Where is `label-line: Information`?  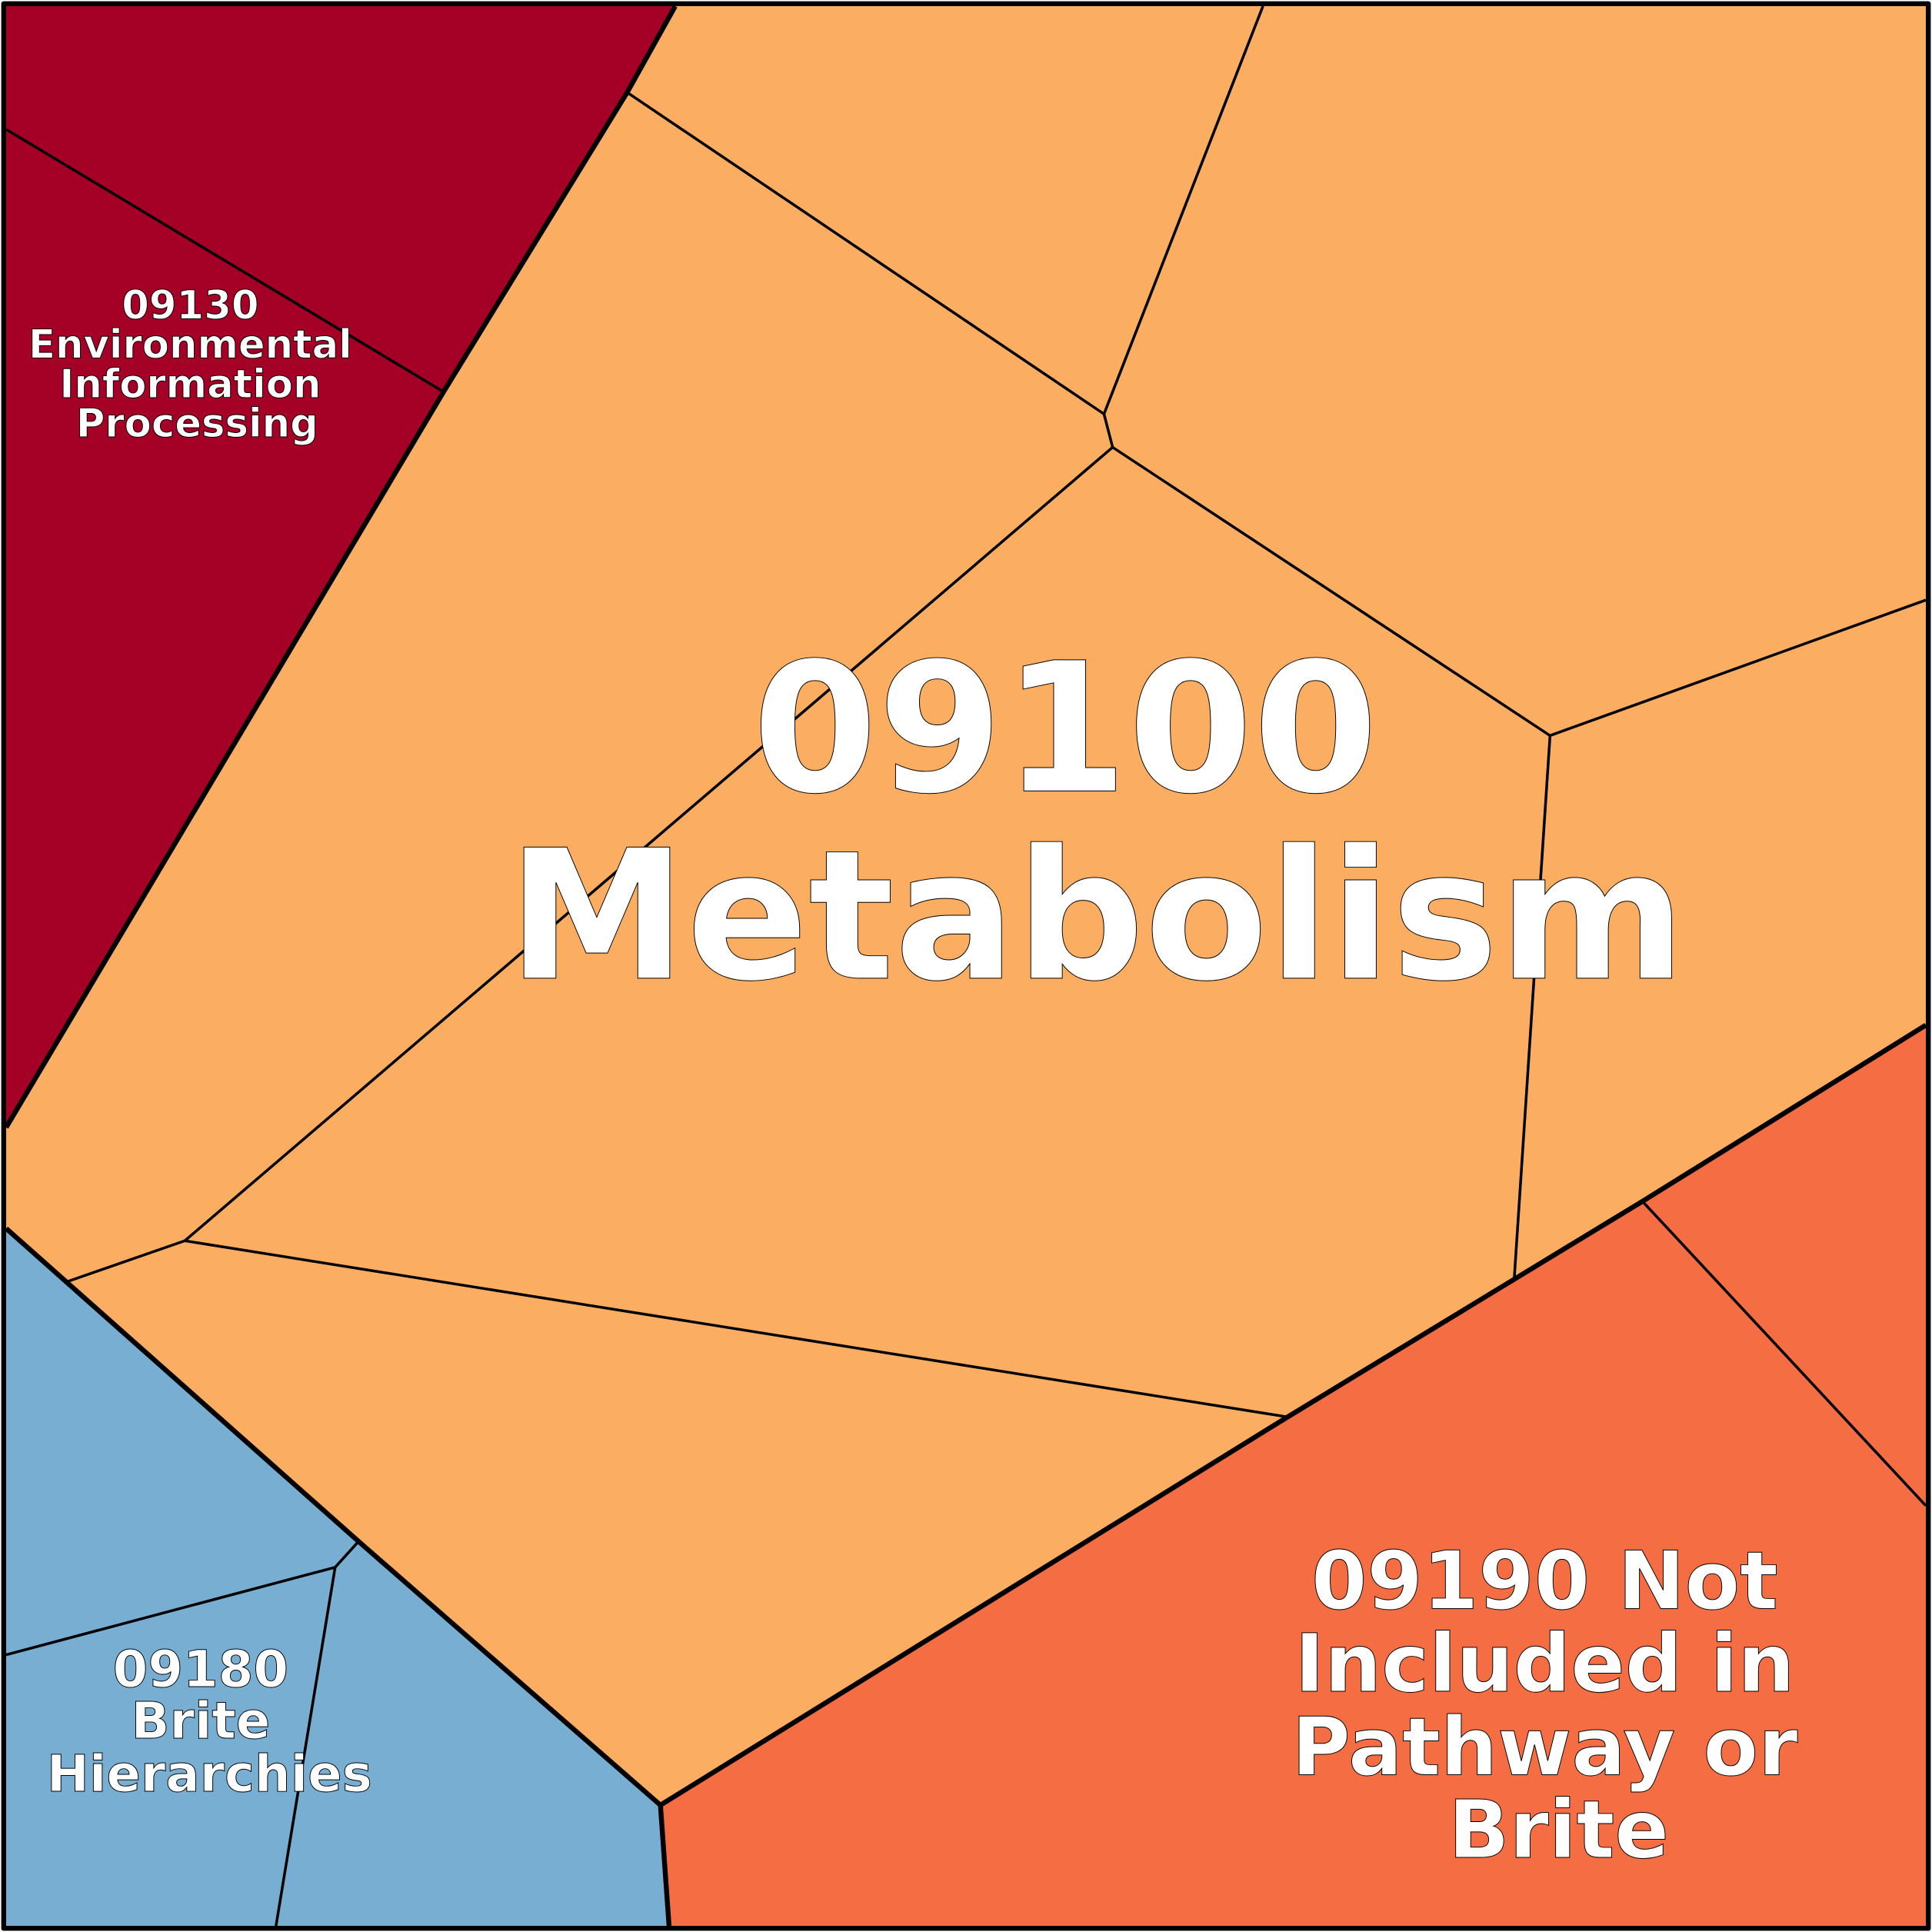 label-line: Information is located at coordinates (190, 384).